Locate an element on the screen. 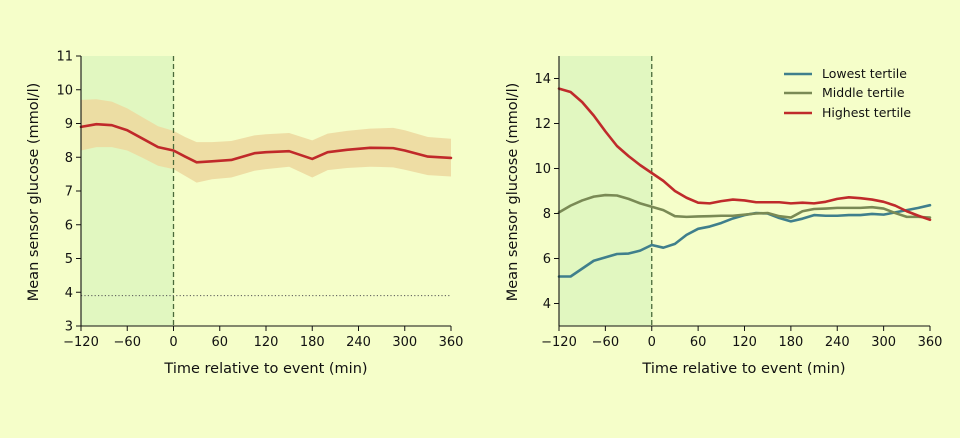  left-x-tick-label: 180 is located at coordinates (312, 342).